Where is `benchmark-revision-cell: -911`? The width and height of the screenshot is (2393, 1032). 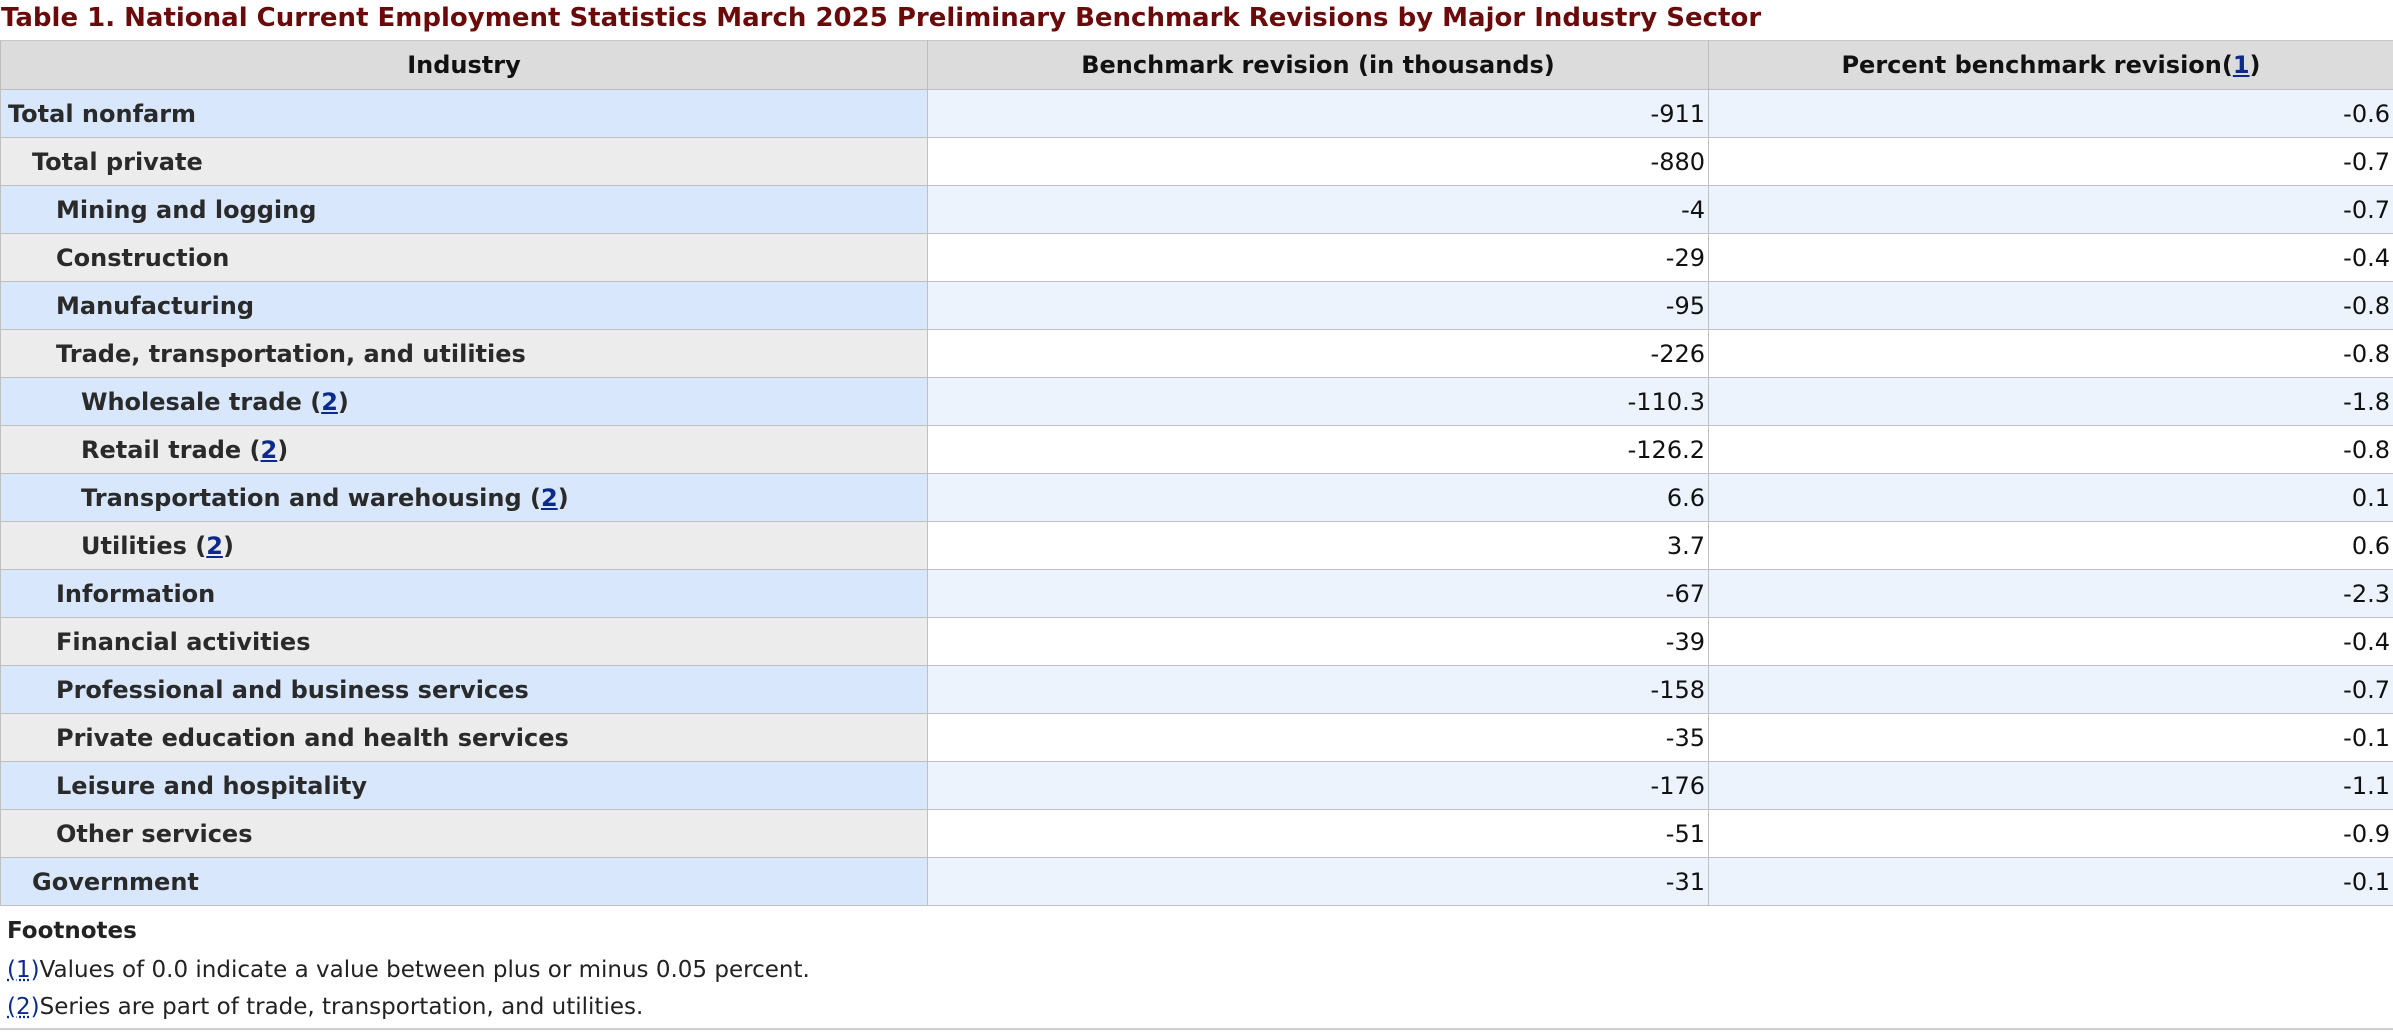
benchmark-revision-cell: -911 is located at coordinates (1318, 113).